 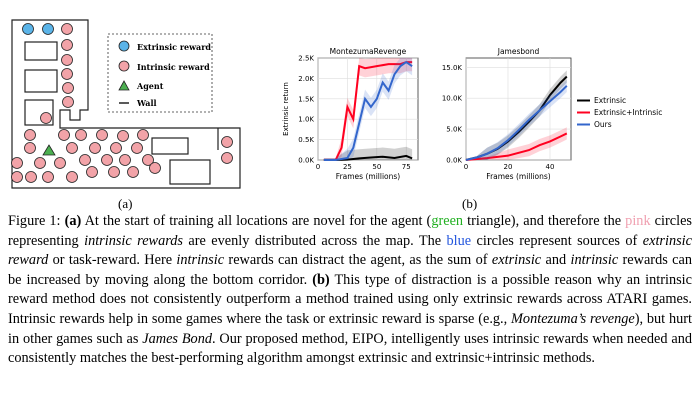 What do you see at coordinates (470, 203) in the screenshot?
I see `panel-label-b: (b)` at bounding box center [470, 203].